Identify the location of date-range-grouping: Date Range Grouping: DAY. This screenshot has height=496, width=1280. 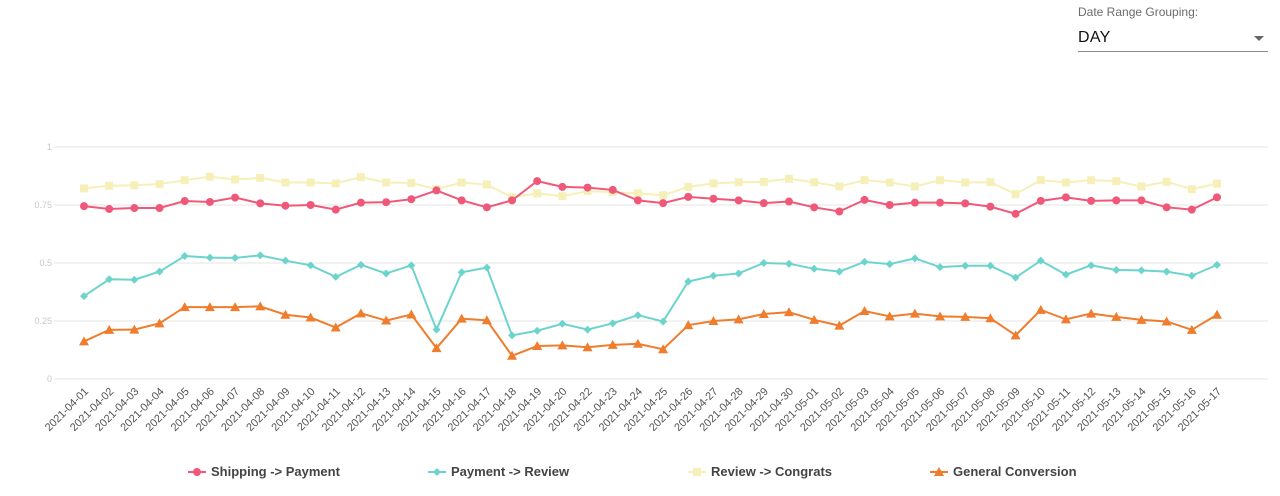
(1173, 28).